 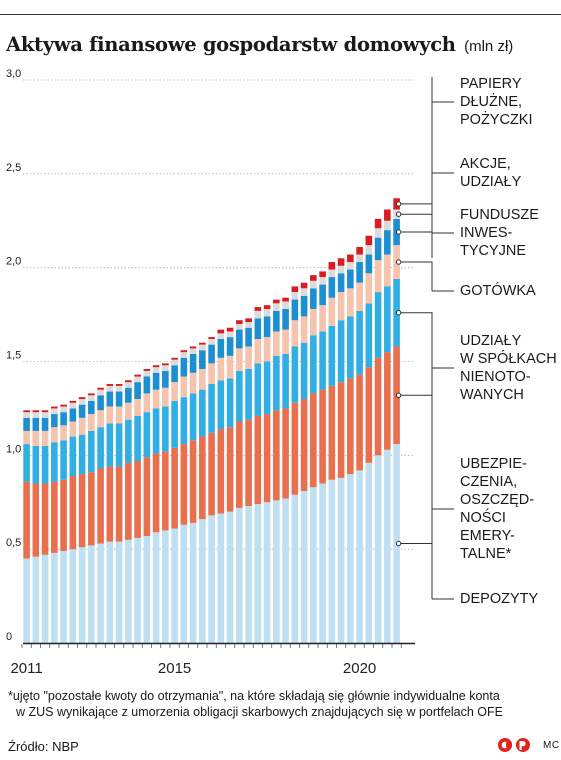 What do you see at coordinates (398, 204) in the screenshot?
I see `legend-marker-dot` at bounding box center [398, 204].